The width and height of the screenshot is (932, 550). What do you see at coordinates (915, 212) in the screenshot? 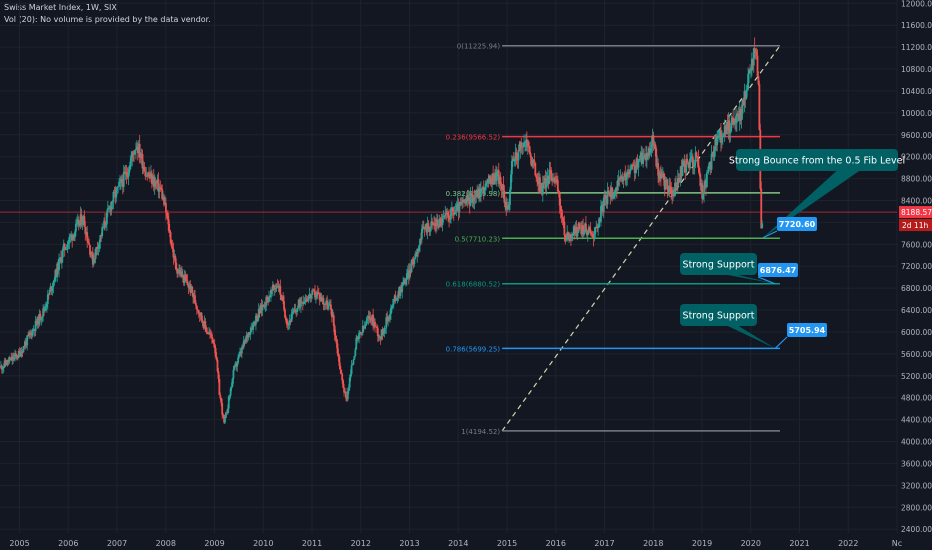
I see `last-price-badge` at bounding box center [915, 212].